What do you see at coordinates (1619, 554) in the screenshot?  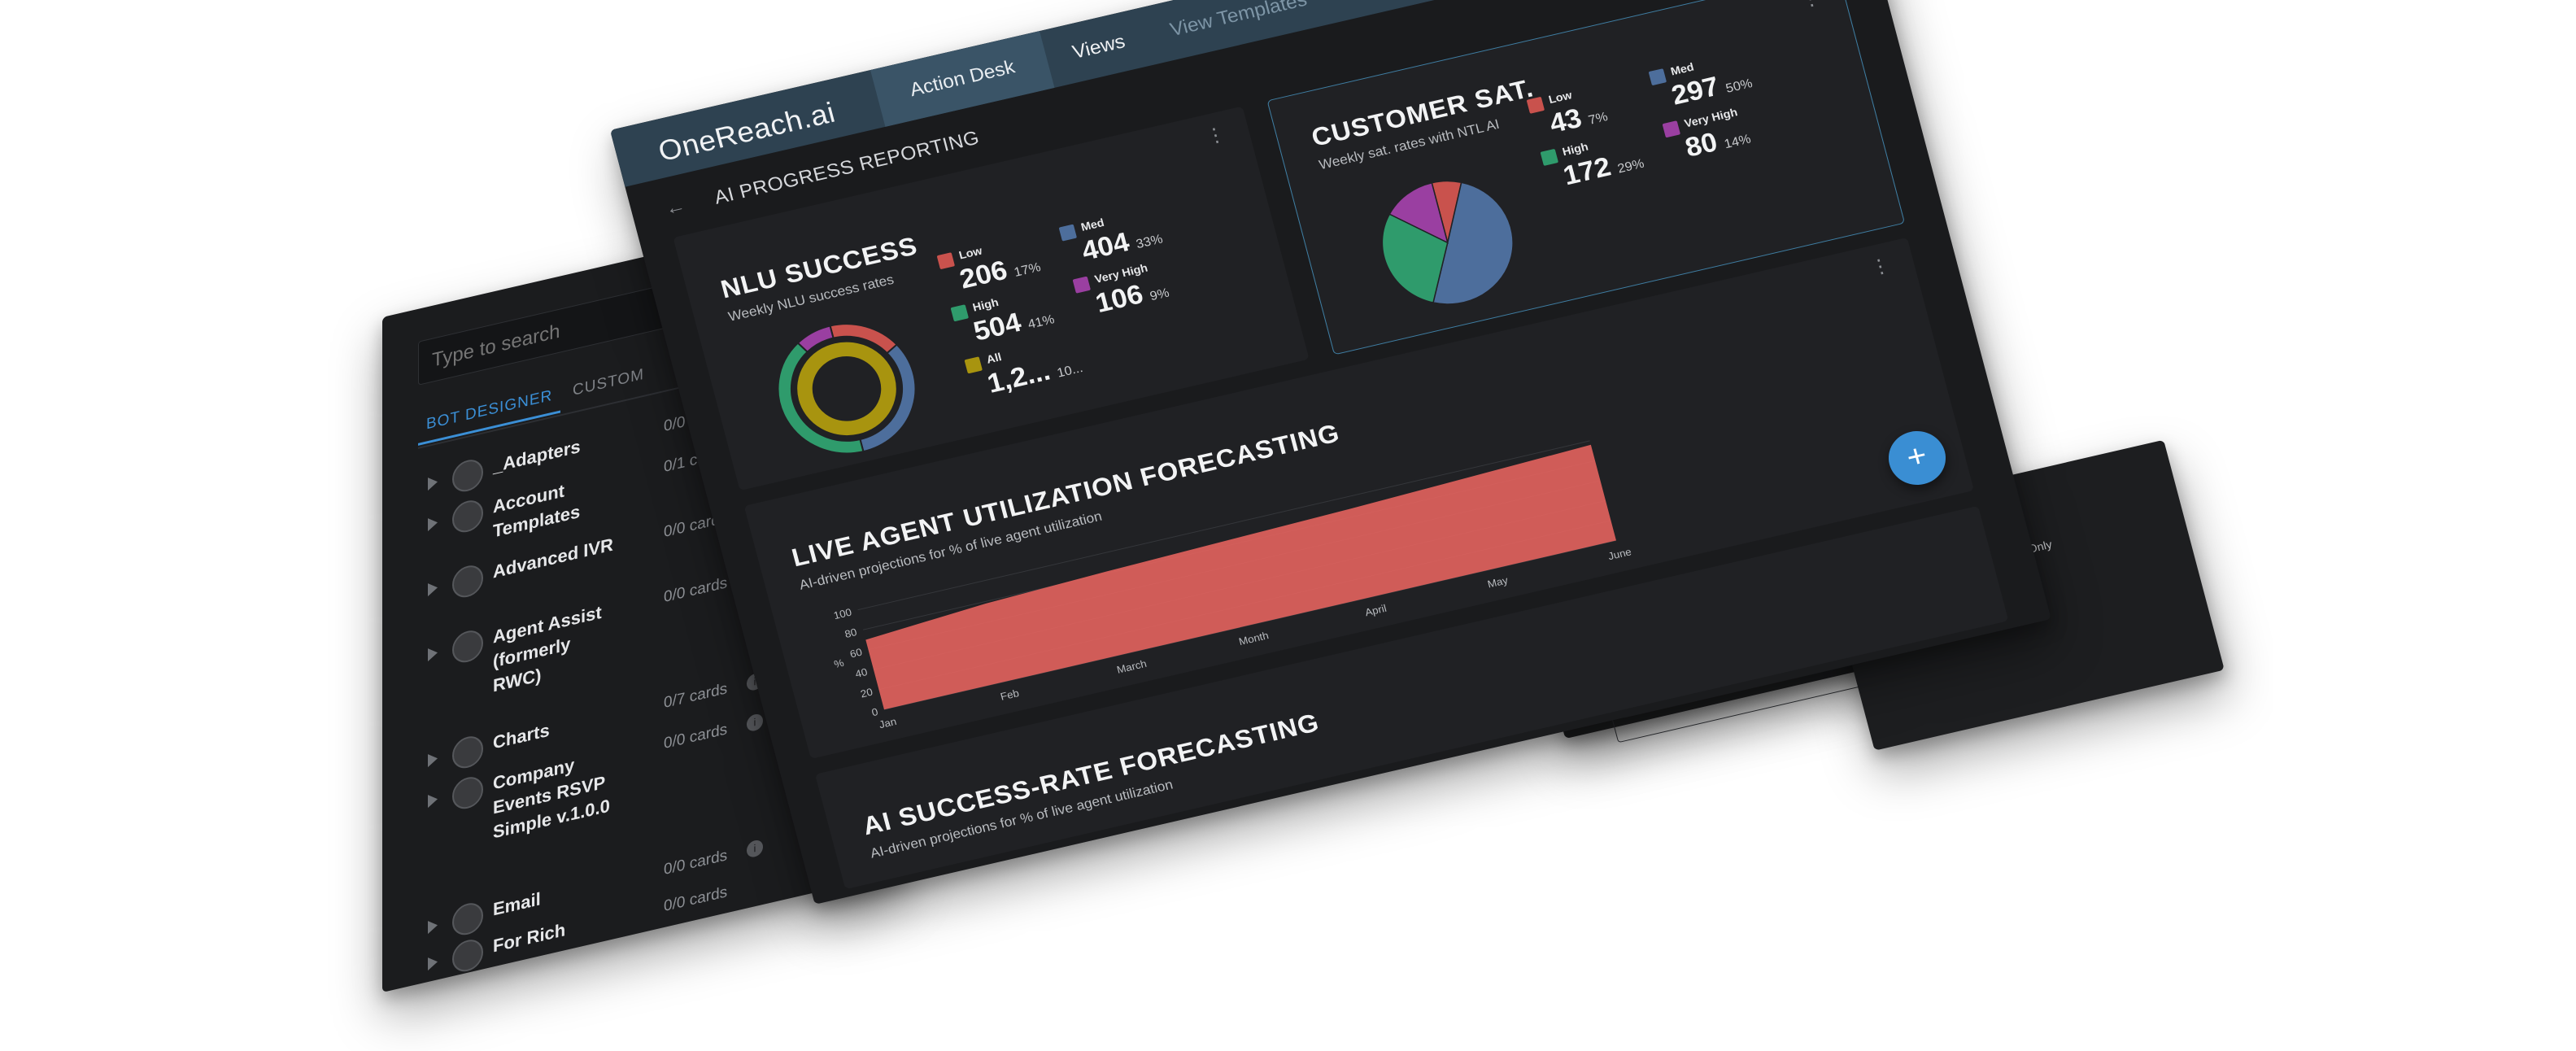 I see `x-tick-label: June` at bounding box center [1619, 554].